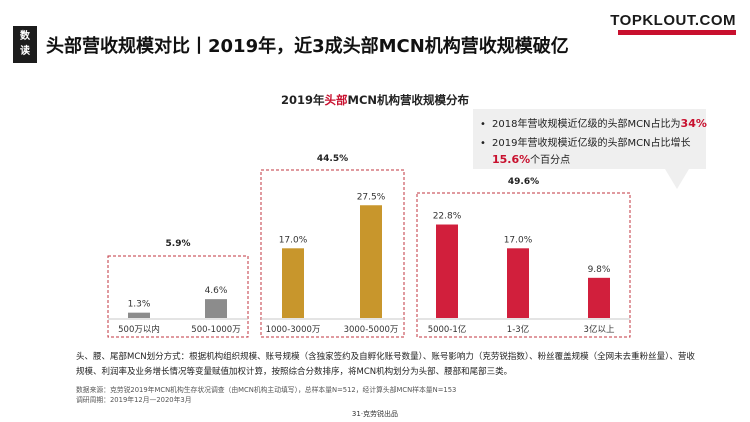 The image size is (750, 422). I want to click on callout-box, so click(589, 139).